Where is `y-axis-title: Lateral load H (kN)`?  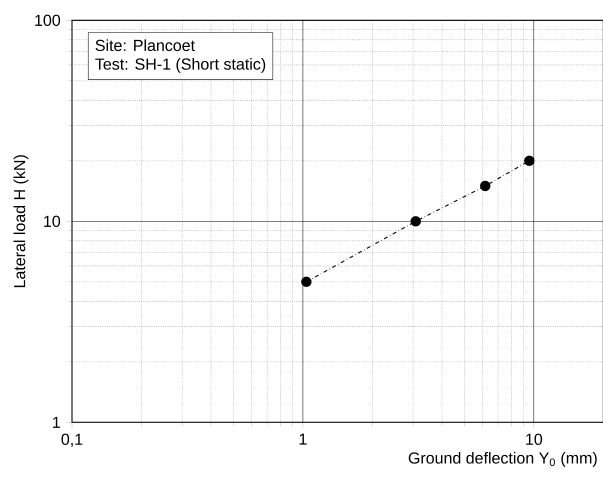
y-axis-title: Lateral load H (kN) is located at coordinates (21, 221).